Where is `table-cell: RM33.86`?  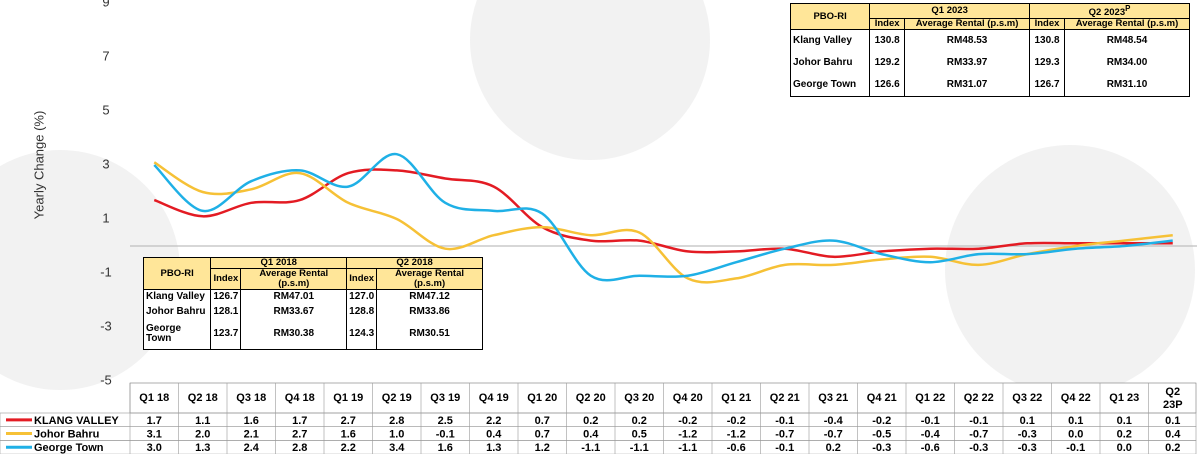 table-cell: RM33.86 is located at coordinates (429, 312).